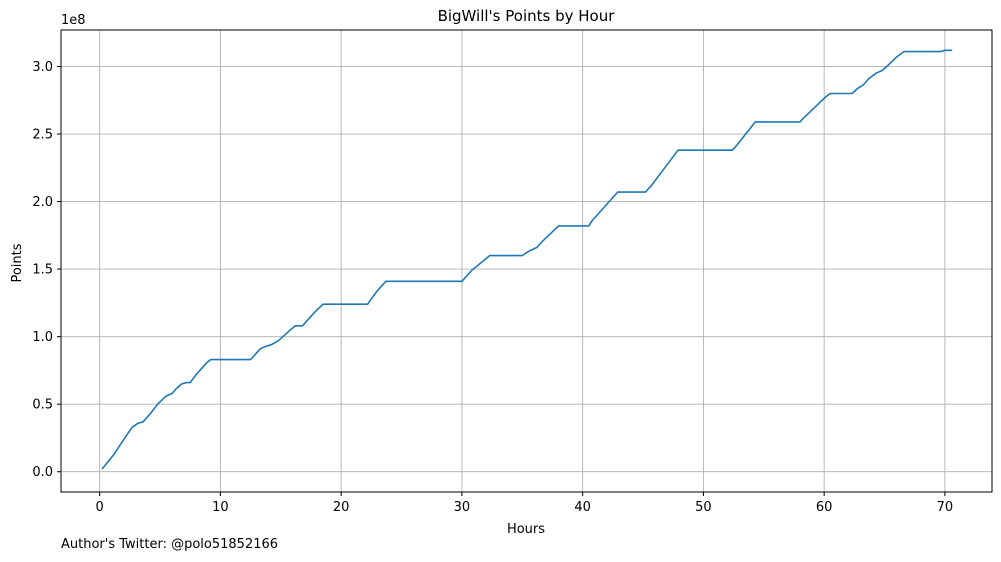 The height and width of the screenshot is (562, 1001). I want to click on y-tick-label: 2.5, so click(42, 135).